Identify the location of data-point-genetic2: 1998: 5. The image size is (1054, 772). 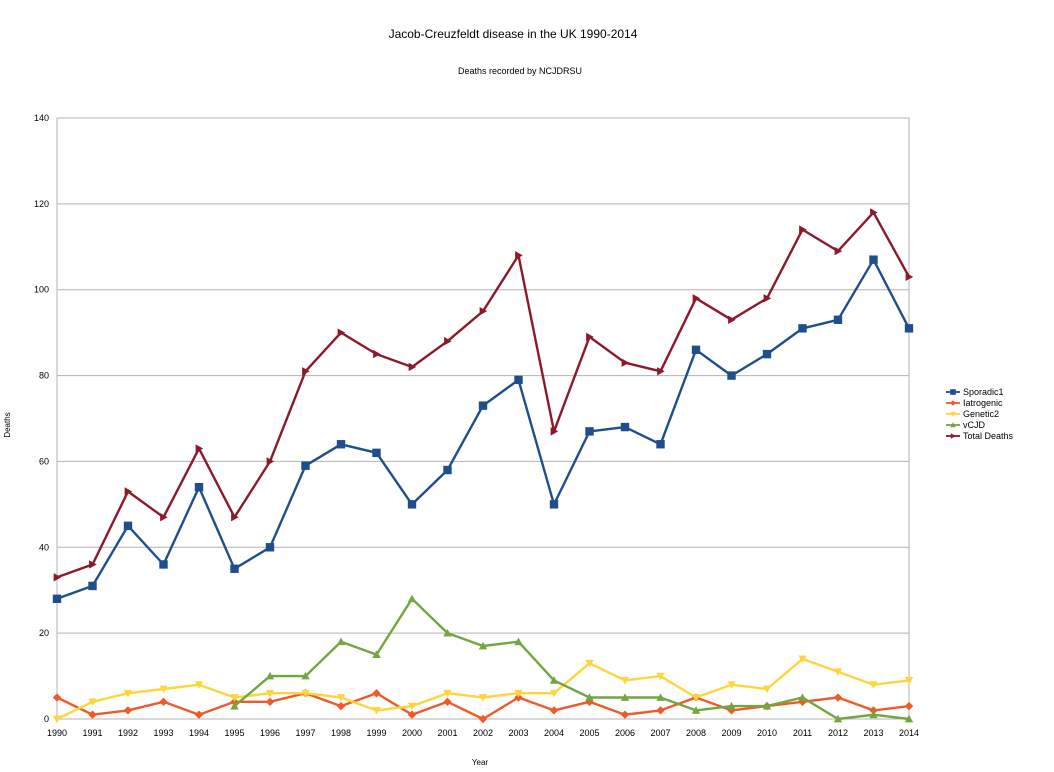
(341, 698).